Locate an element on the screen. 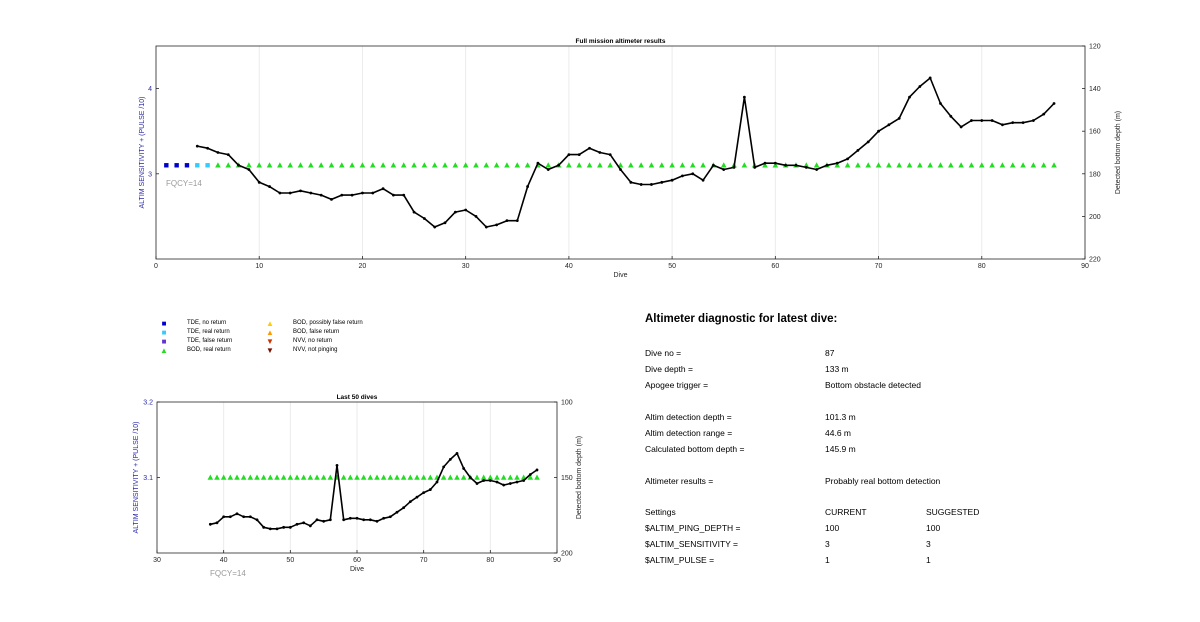 Image resolution: width=1200 pixels, height=622 pixels. legend-label: TDE, real return is located at coordinates (208, 332).